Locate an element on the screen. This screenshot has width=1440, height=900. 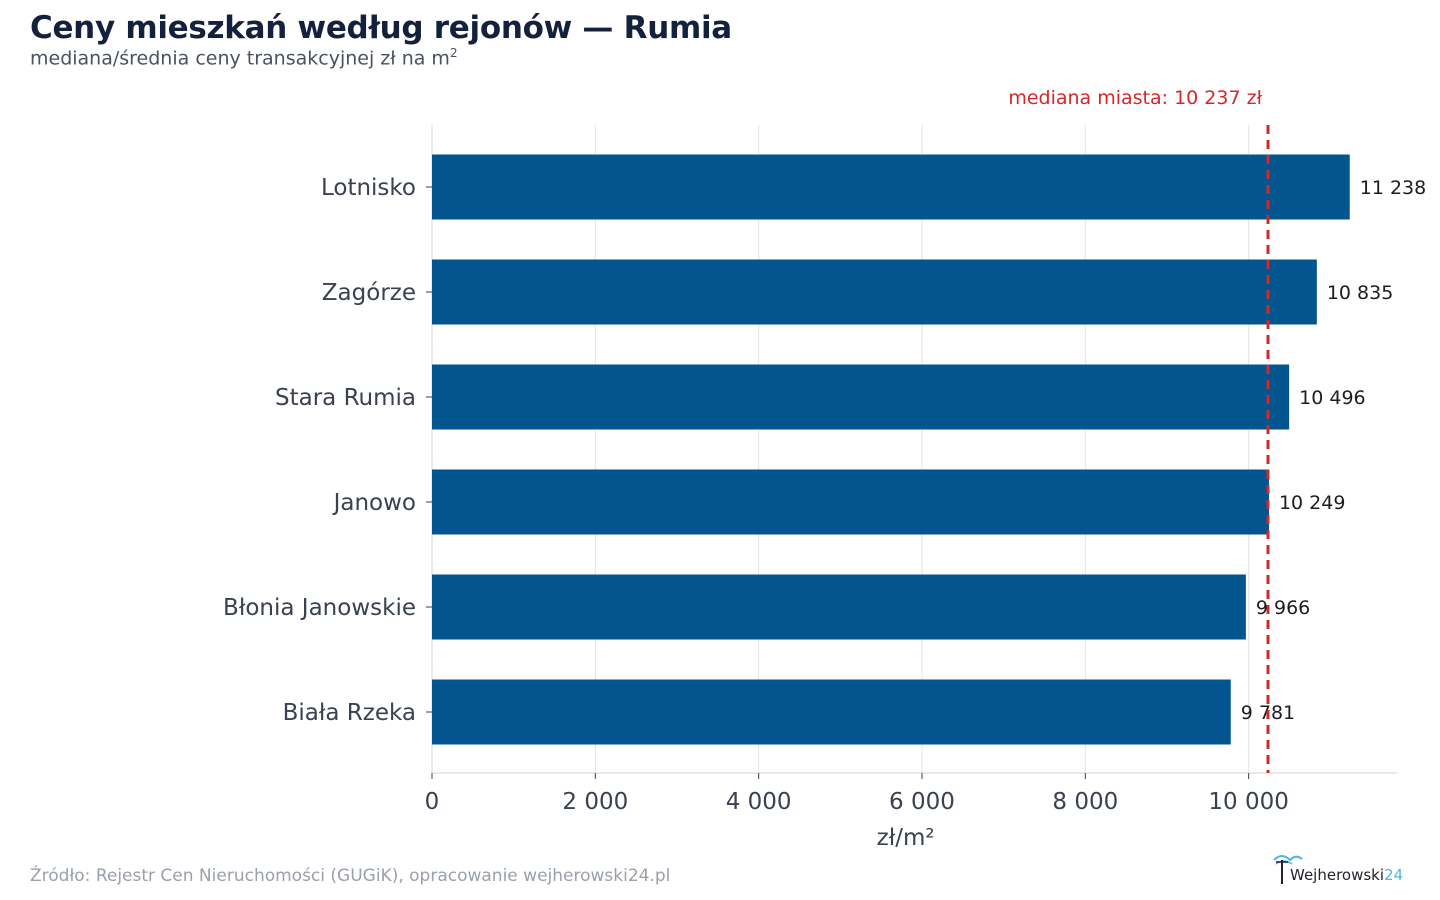
category-label: Błonia Janowskie is located at coordinates (319, 608).